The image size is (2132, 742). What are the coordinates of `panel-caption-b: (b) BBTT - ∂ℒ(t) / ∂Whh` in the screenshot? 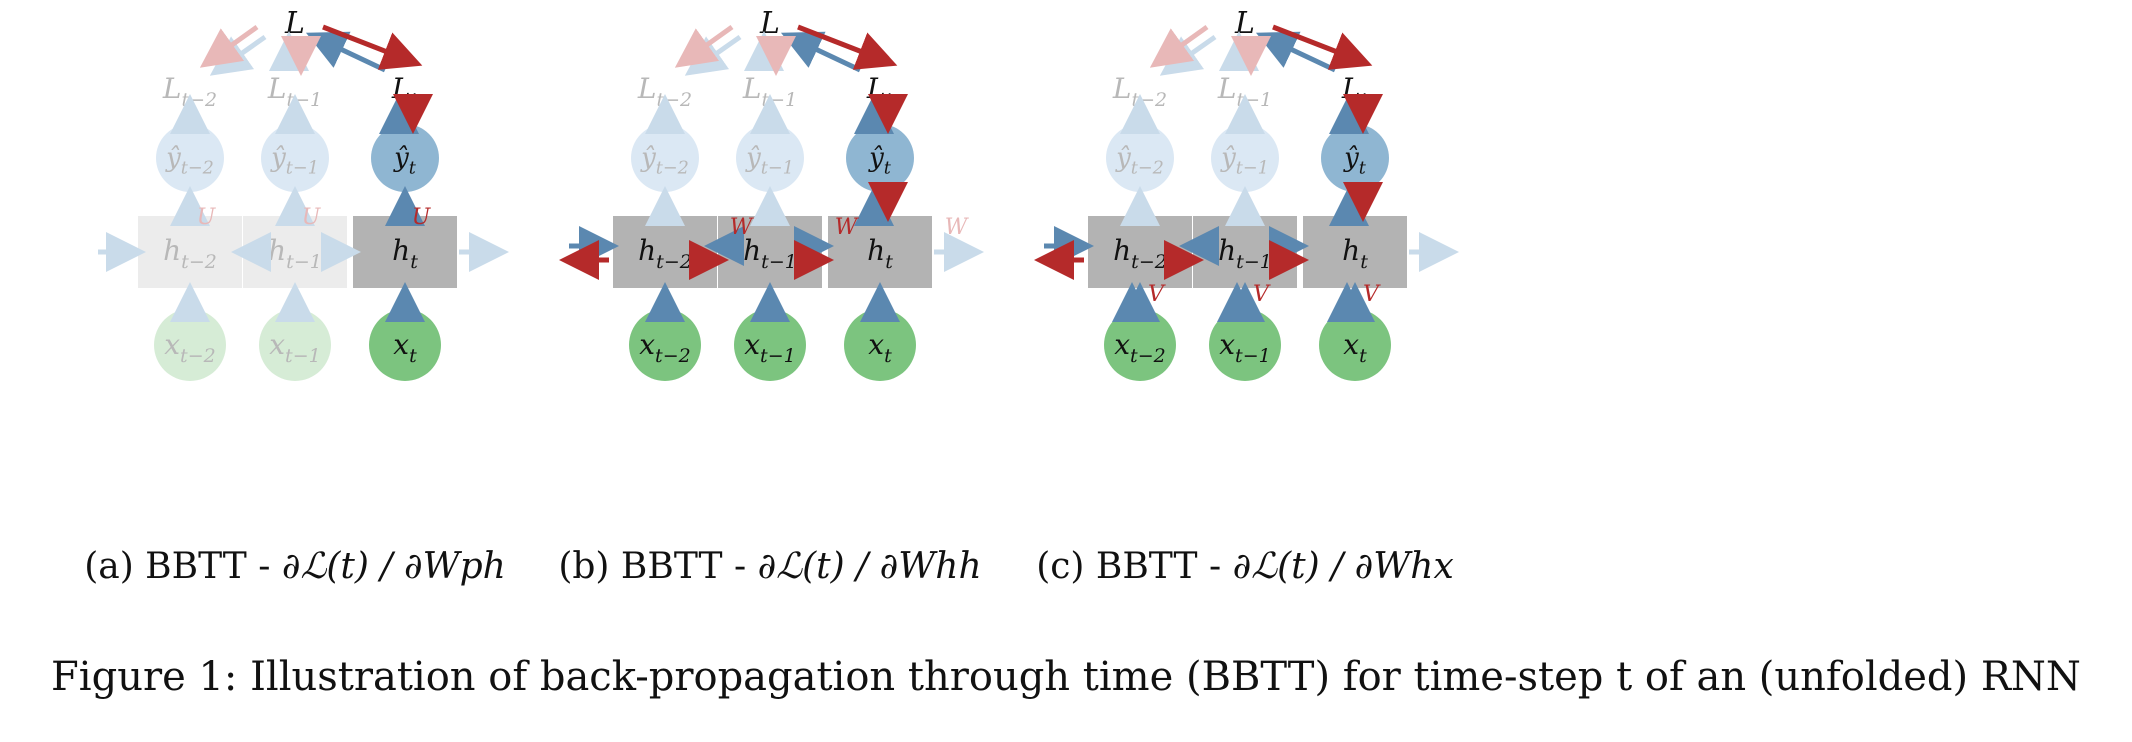 It's located at (769, 566).